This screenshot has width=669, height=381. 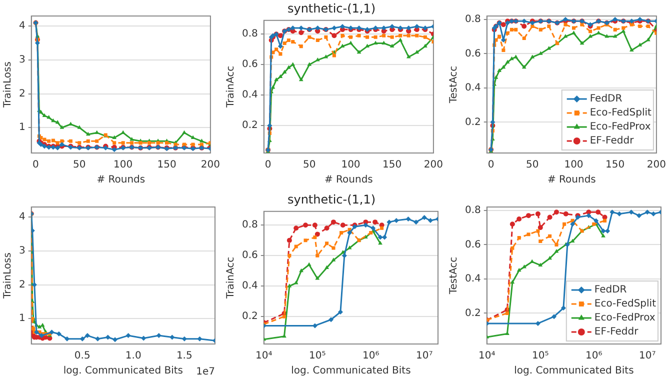 I want to click on x-axis-title: log. Communicated Bits, so click(x=123, y=371).